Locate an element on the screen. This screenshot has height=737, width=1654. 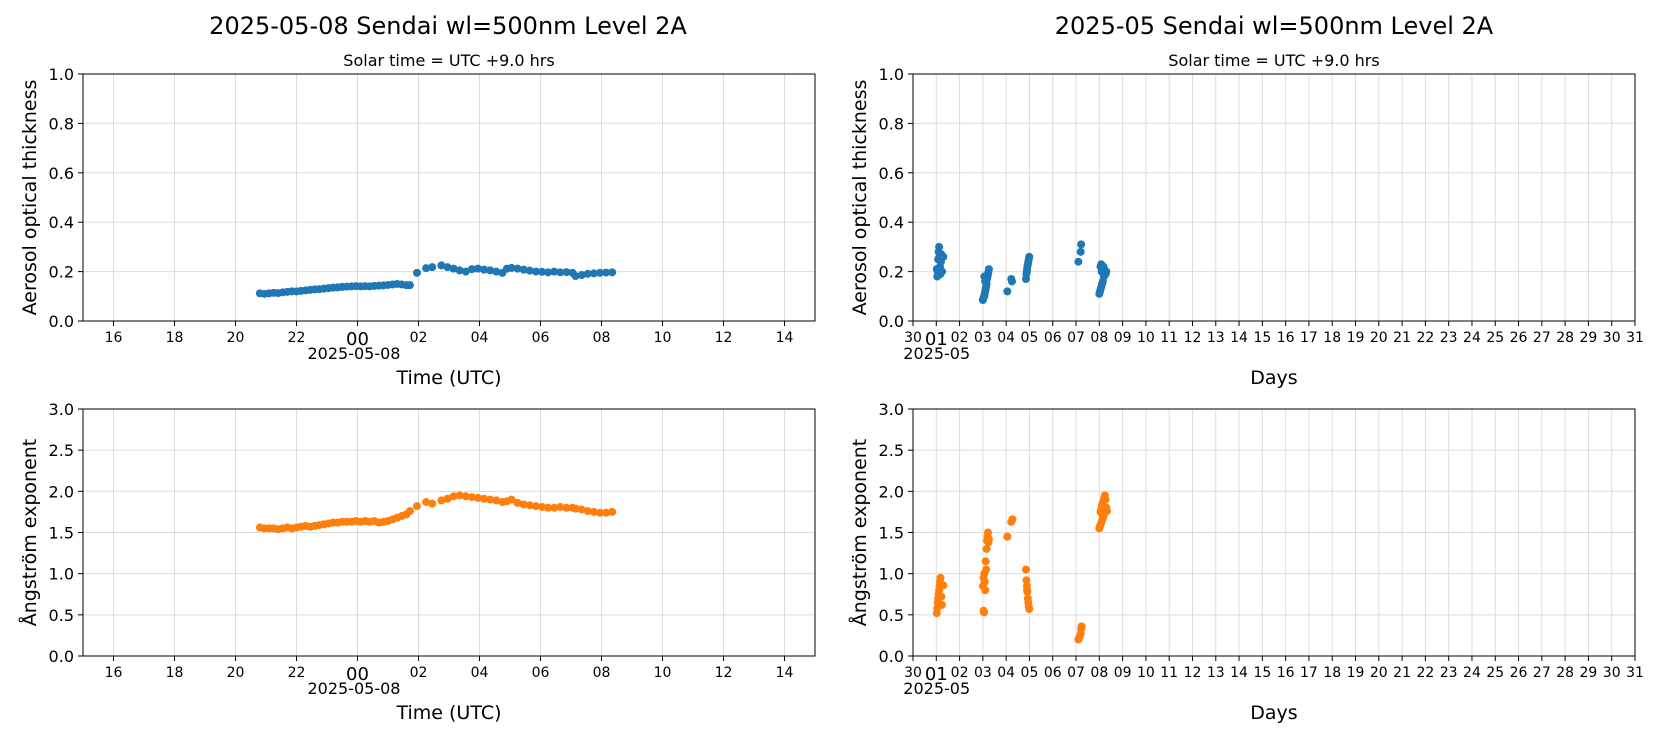
x-tick-label: 14 is located at coordinates (785, 673).